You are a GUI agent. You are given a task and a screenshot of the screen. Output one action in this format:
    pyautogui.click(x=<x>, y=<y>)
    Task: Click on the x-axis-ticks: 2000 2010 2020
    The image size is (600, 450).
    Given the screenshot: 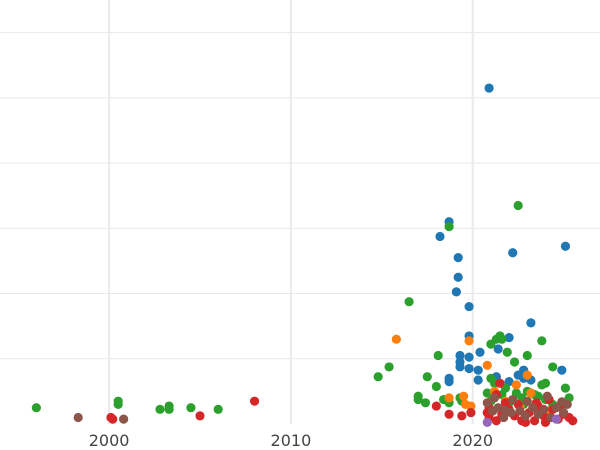 What is the action you would take?
    pyautogui.click(x=291, y=440)
    